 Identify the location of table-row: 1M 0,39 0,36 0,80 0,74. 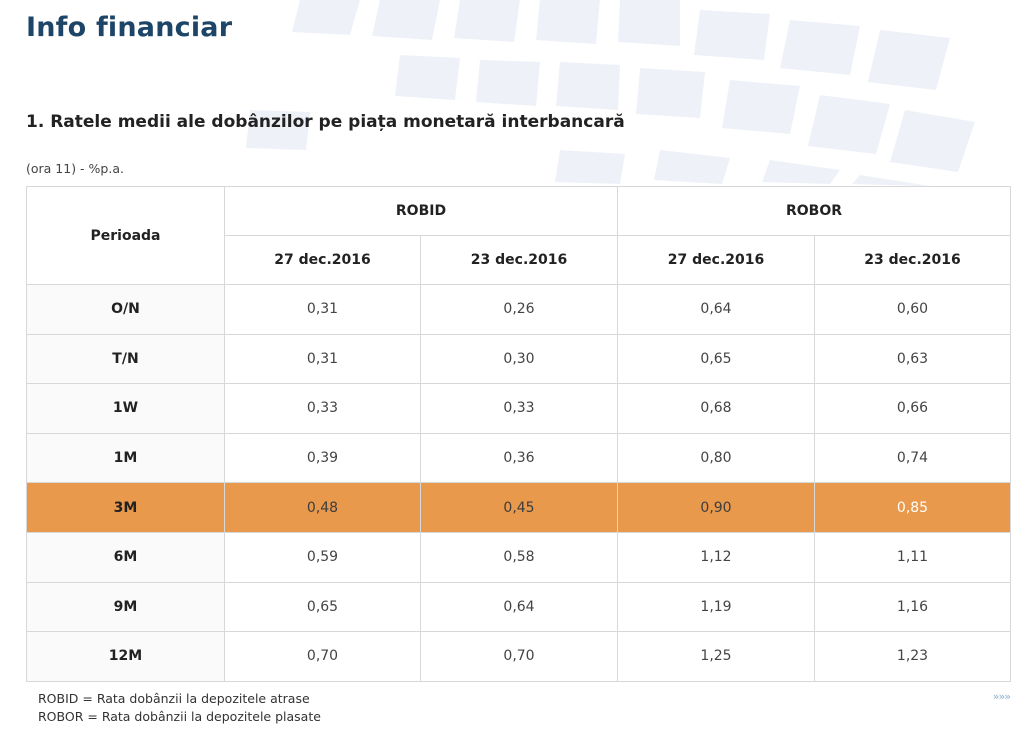
(519, 458).